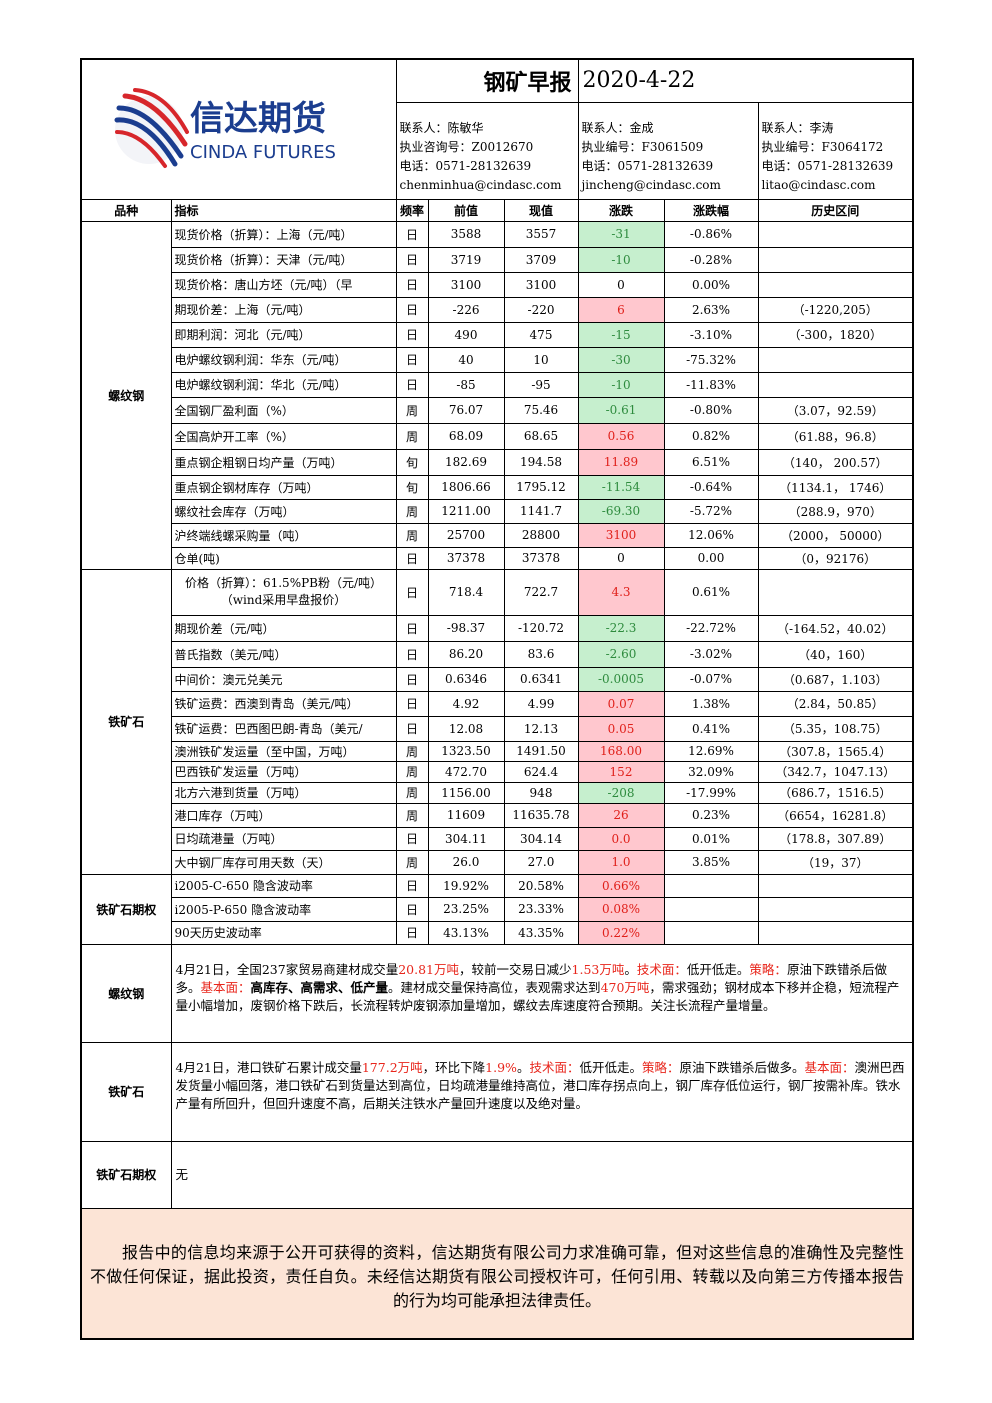 The height and width of the screenshot is (1403, 992). I want to click on indicator: 普氏指数（美元/吨）, so click(283, 654).